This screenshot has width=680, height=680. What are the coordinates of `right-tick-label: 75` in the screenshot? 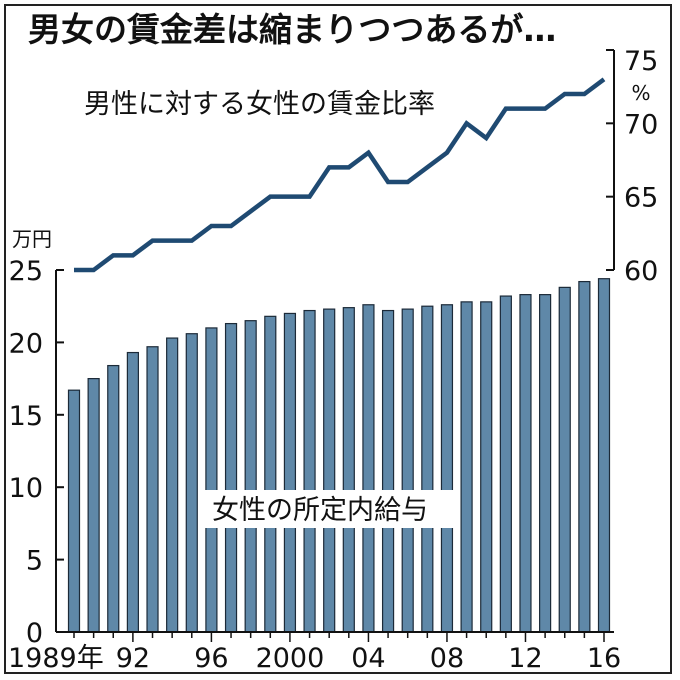 It's located at (641, 61).